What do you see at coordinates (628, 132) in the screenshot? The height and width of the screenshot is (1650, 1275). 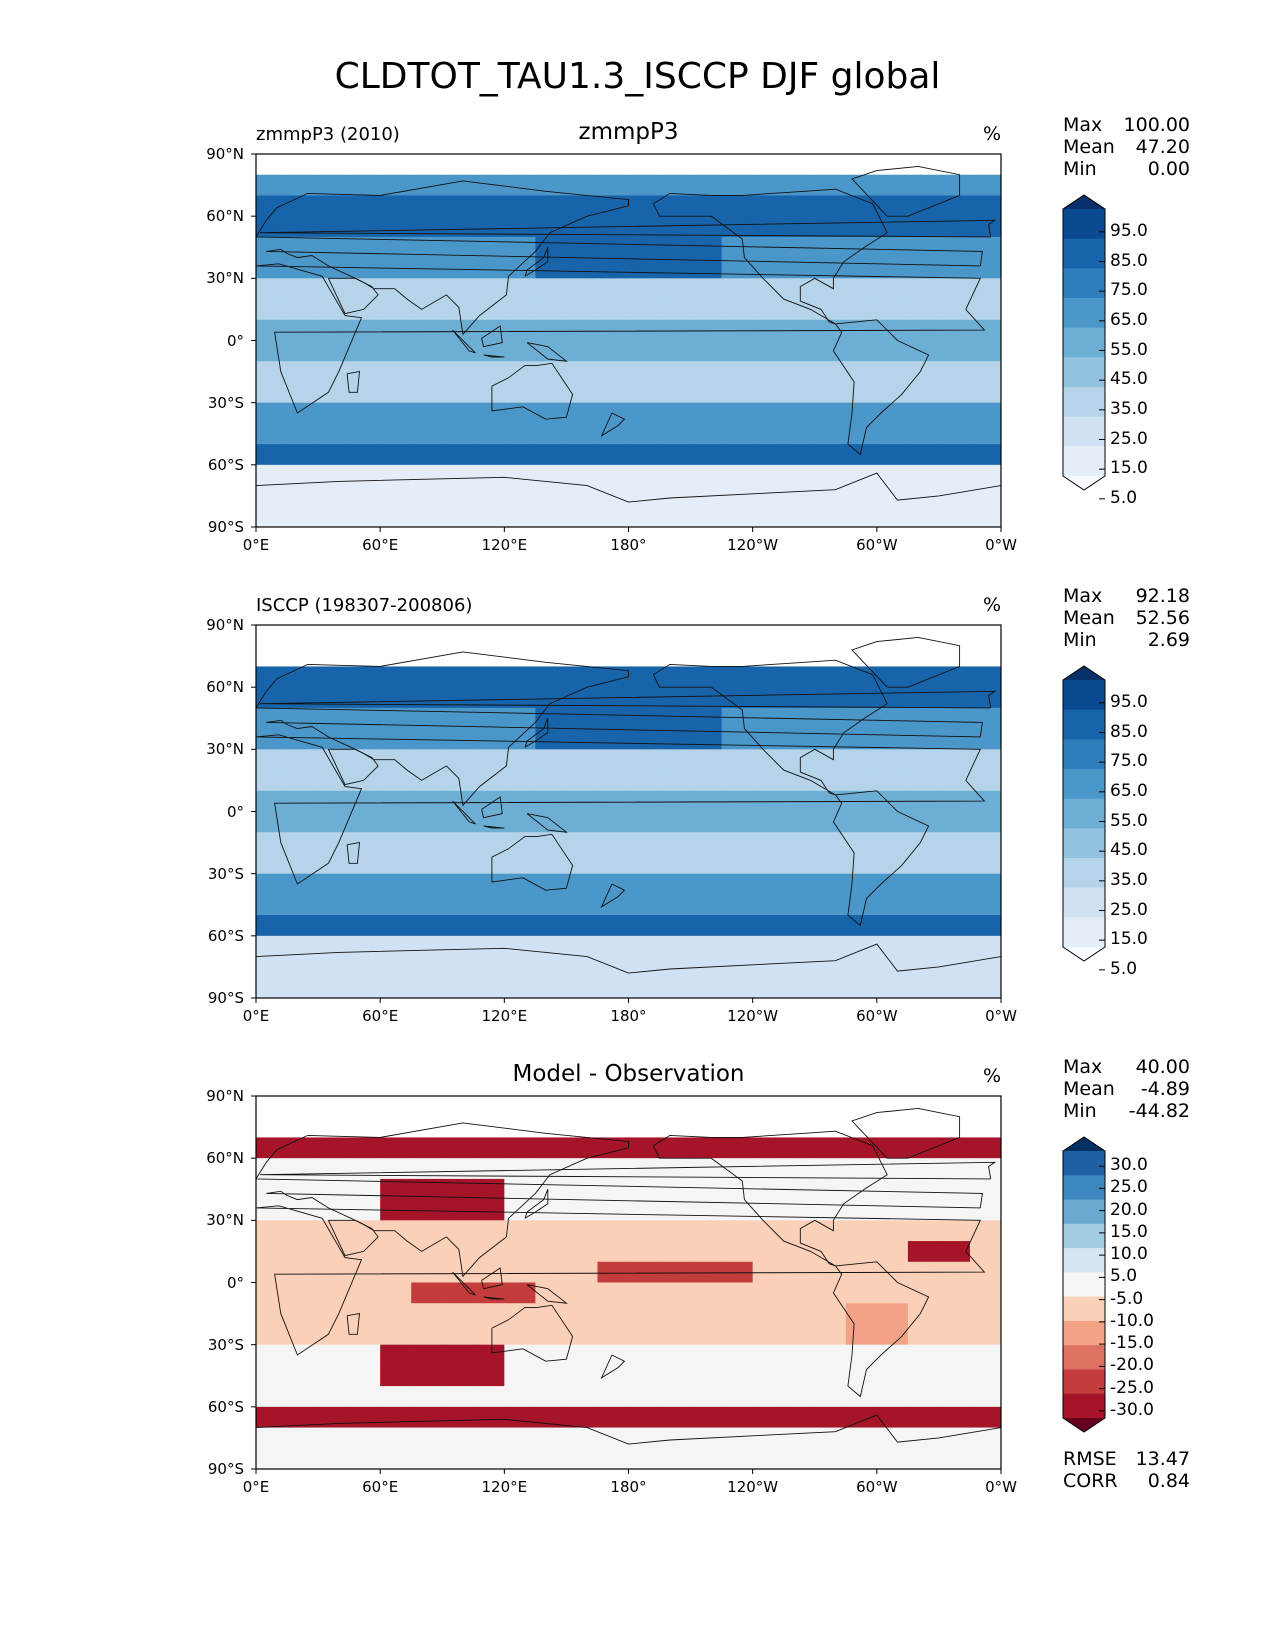 I see `panel-center-title: zmmpP3` at bounding box center [628, 132].